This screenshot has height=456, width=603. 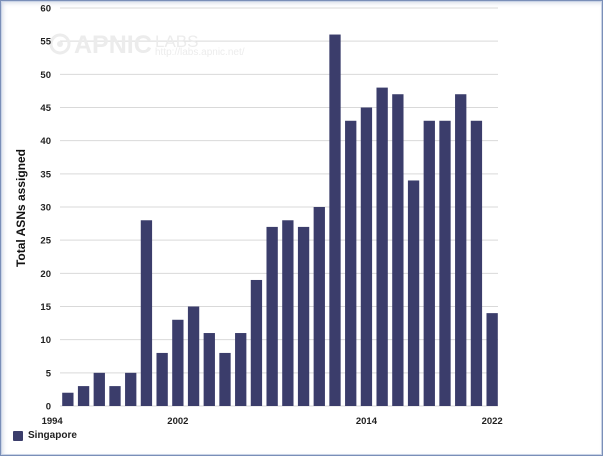 I want to click on bar-2019, so click(x=445, y=263).